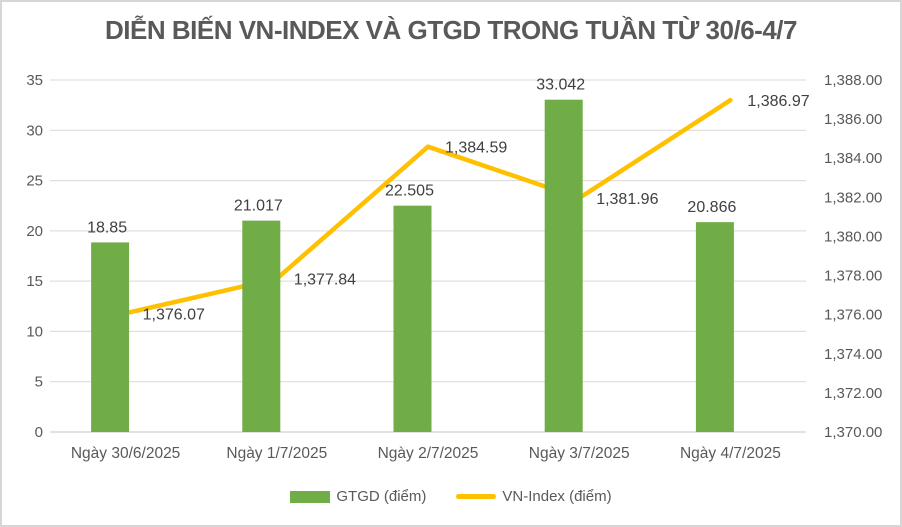 The image size is (902, 527). Describe the element at coordinates (711, 207) in the screenshot. I see `bar-value-label: 20.866` at that location.